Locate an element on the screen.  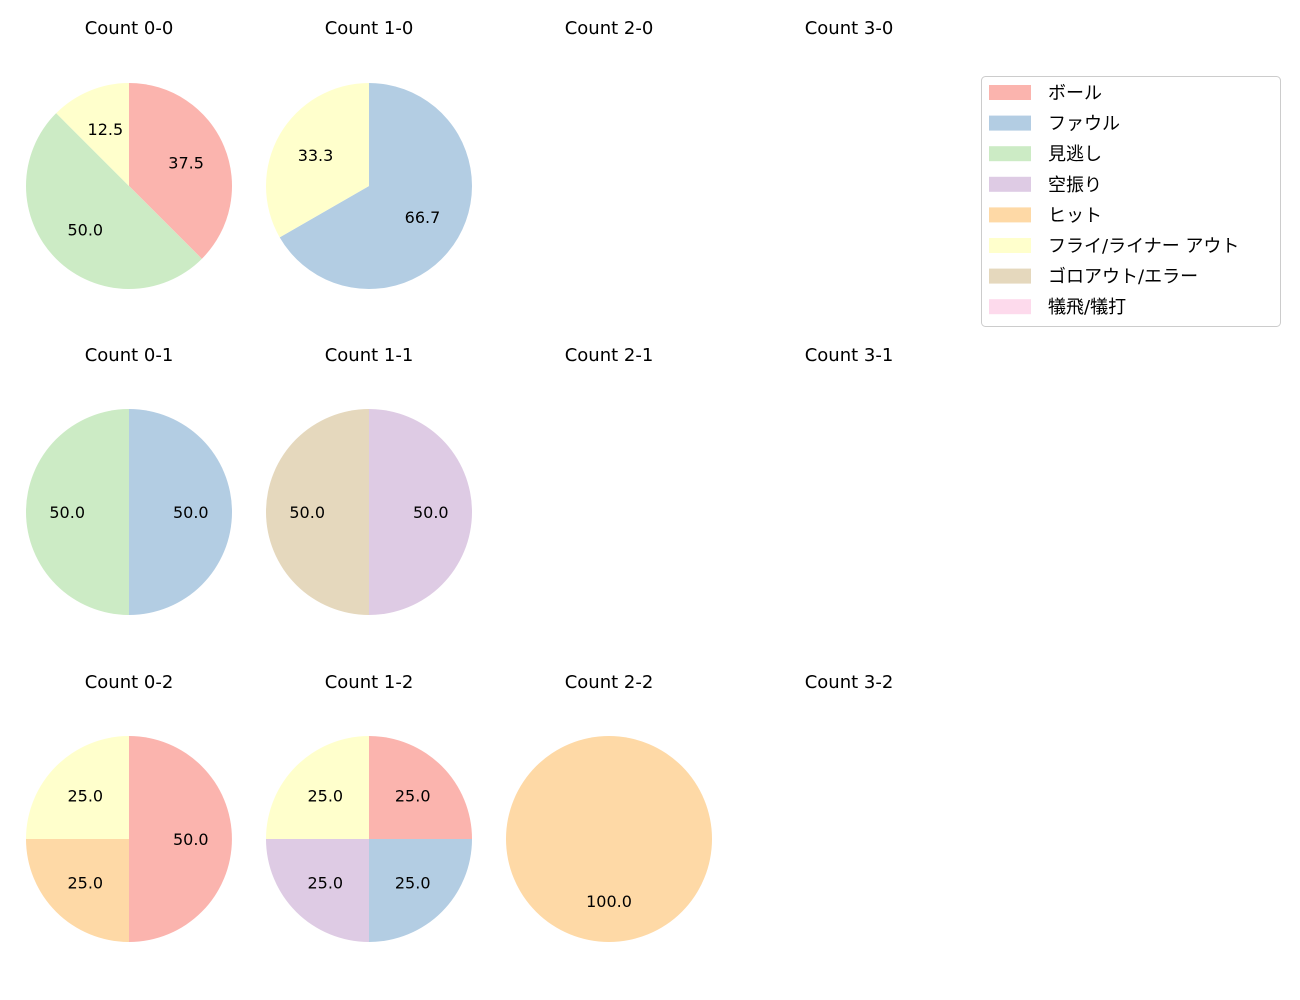
subplot: Count 1-0 66.7 33.3 is located at coordinates (369, 153).